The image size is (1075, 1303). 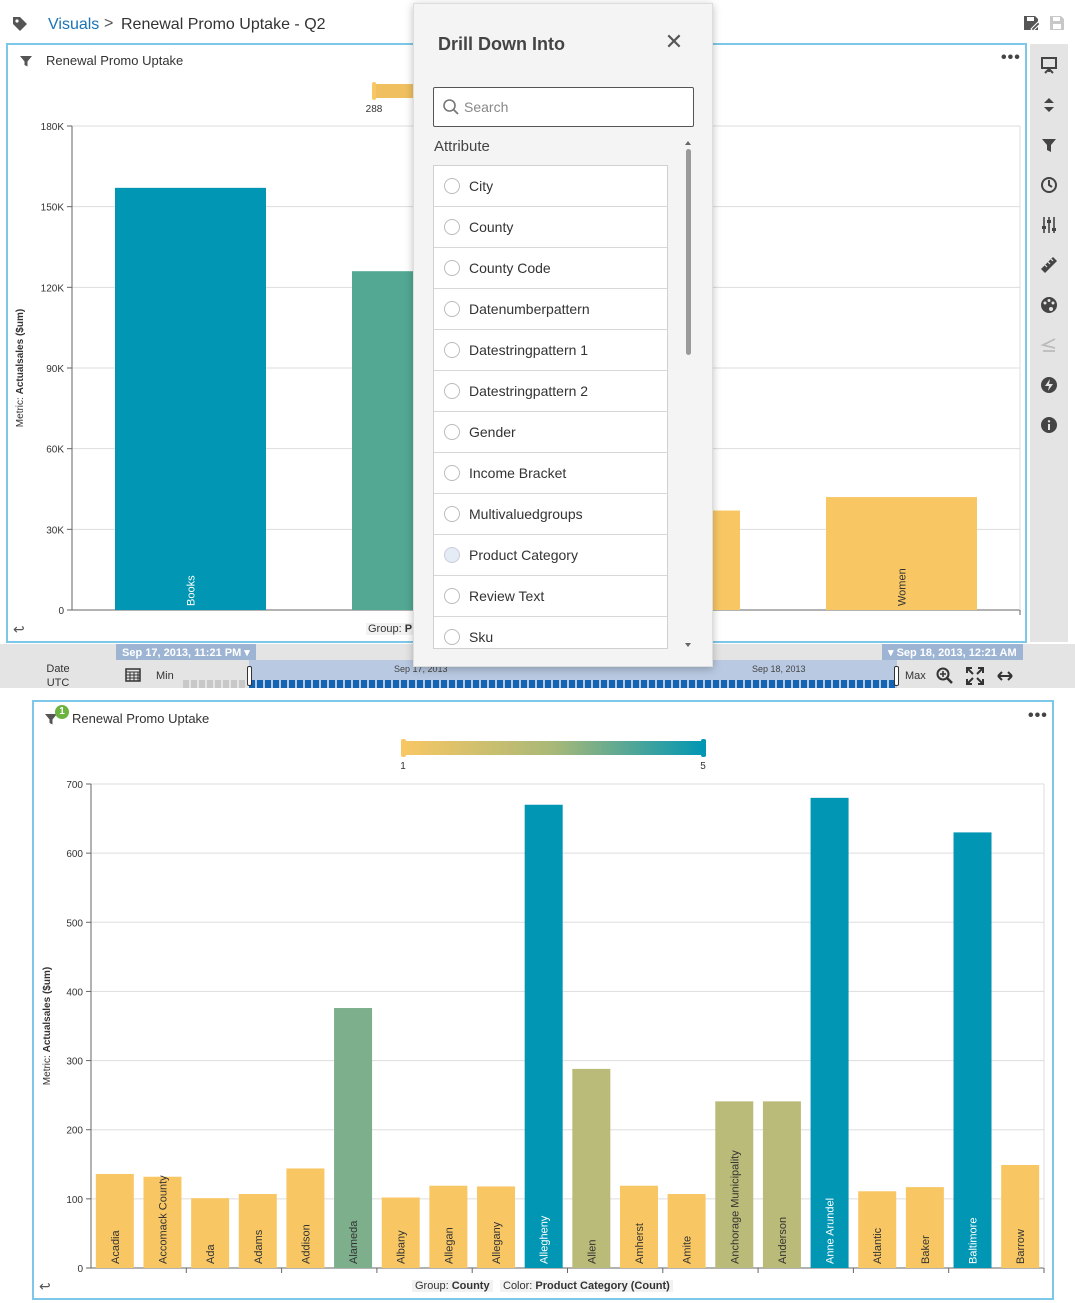 I want to click on timeline-min-label: Min, so click(x=165, y=676).